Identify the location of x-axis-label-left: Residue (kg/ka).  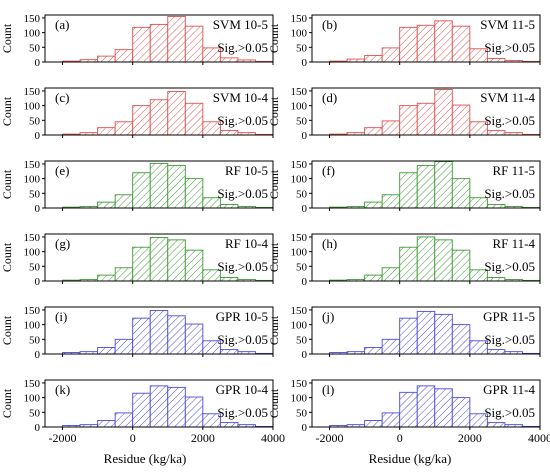
(145, 458).